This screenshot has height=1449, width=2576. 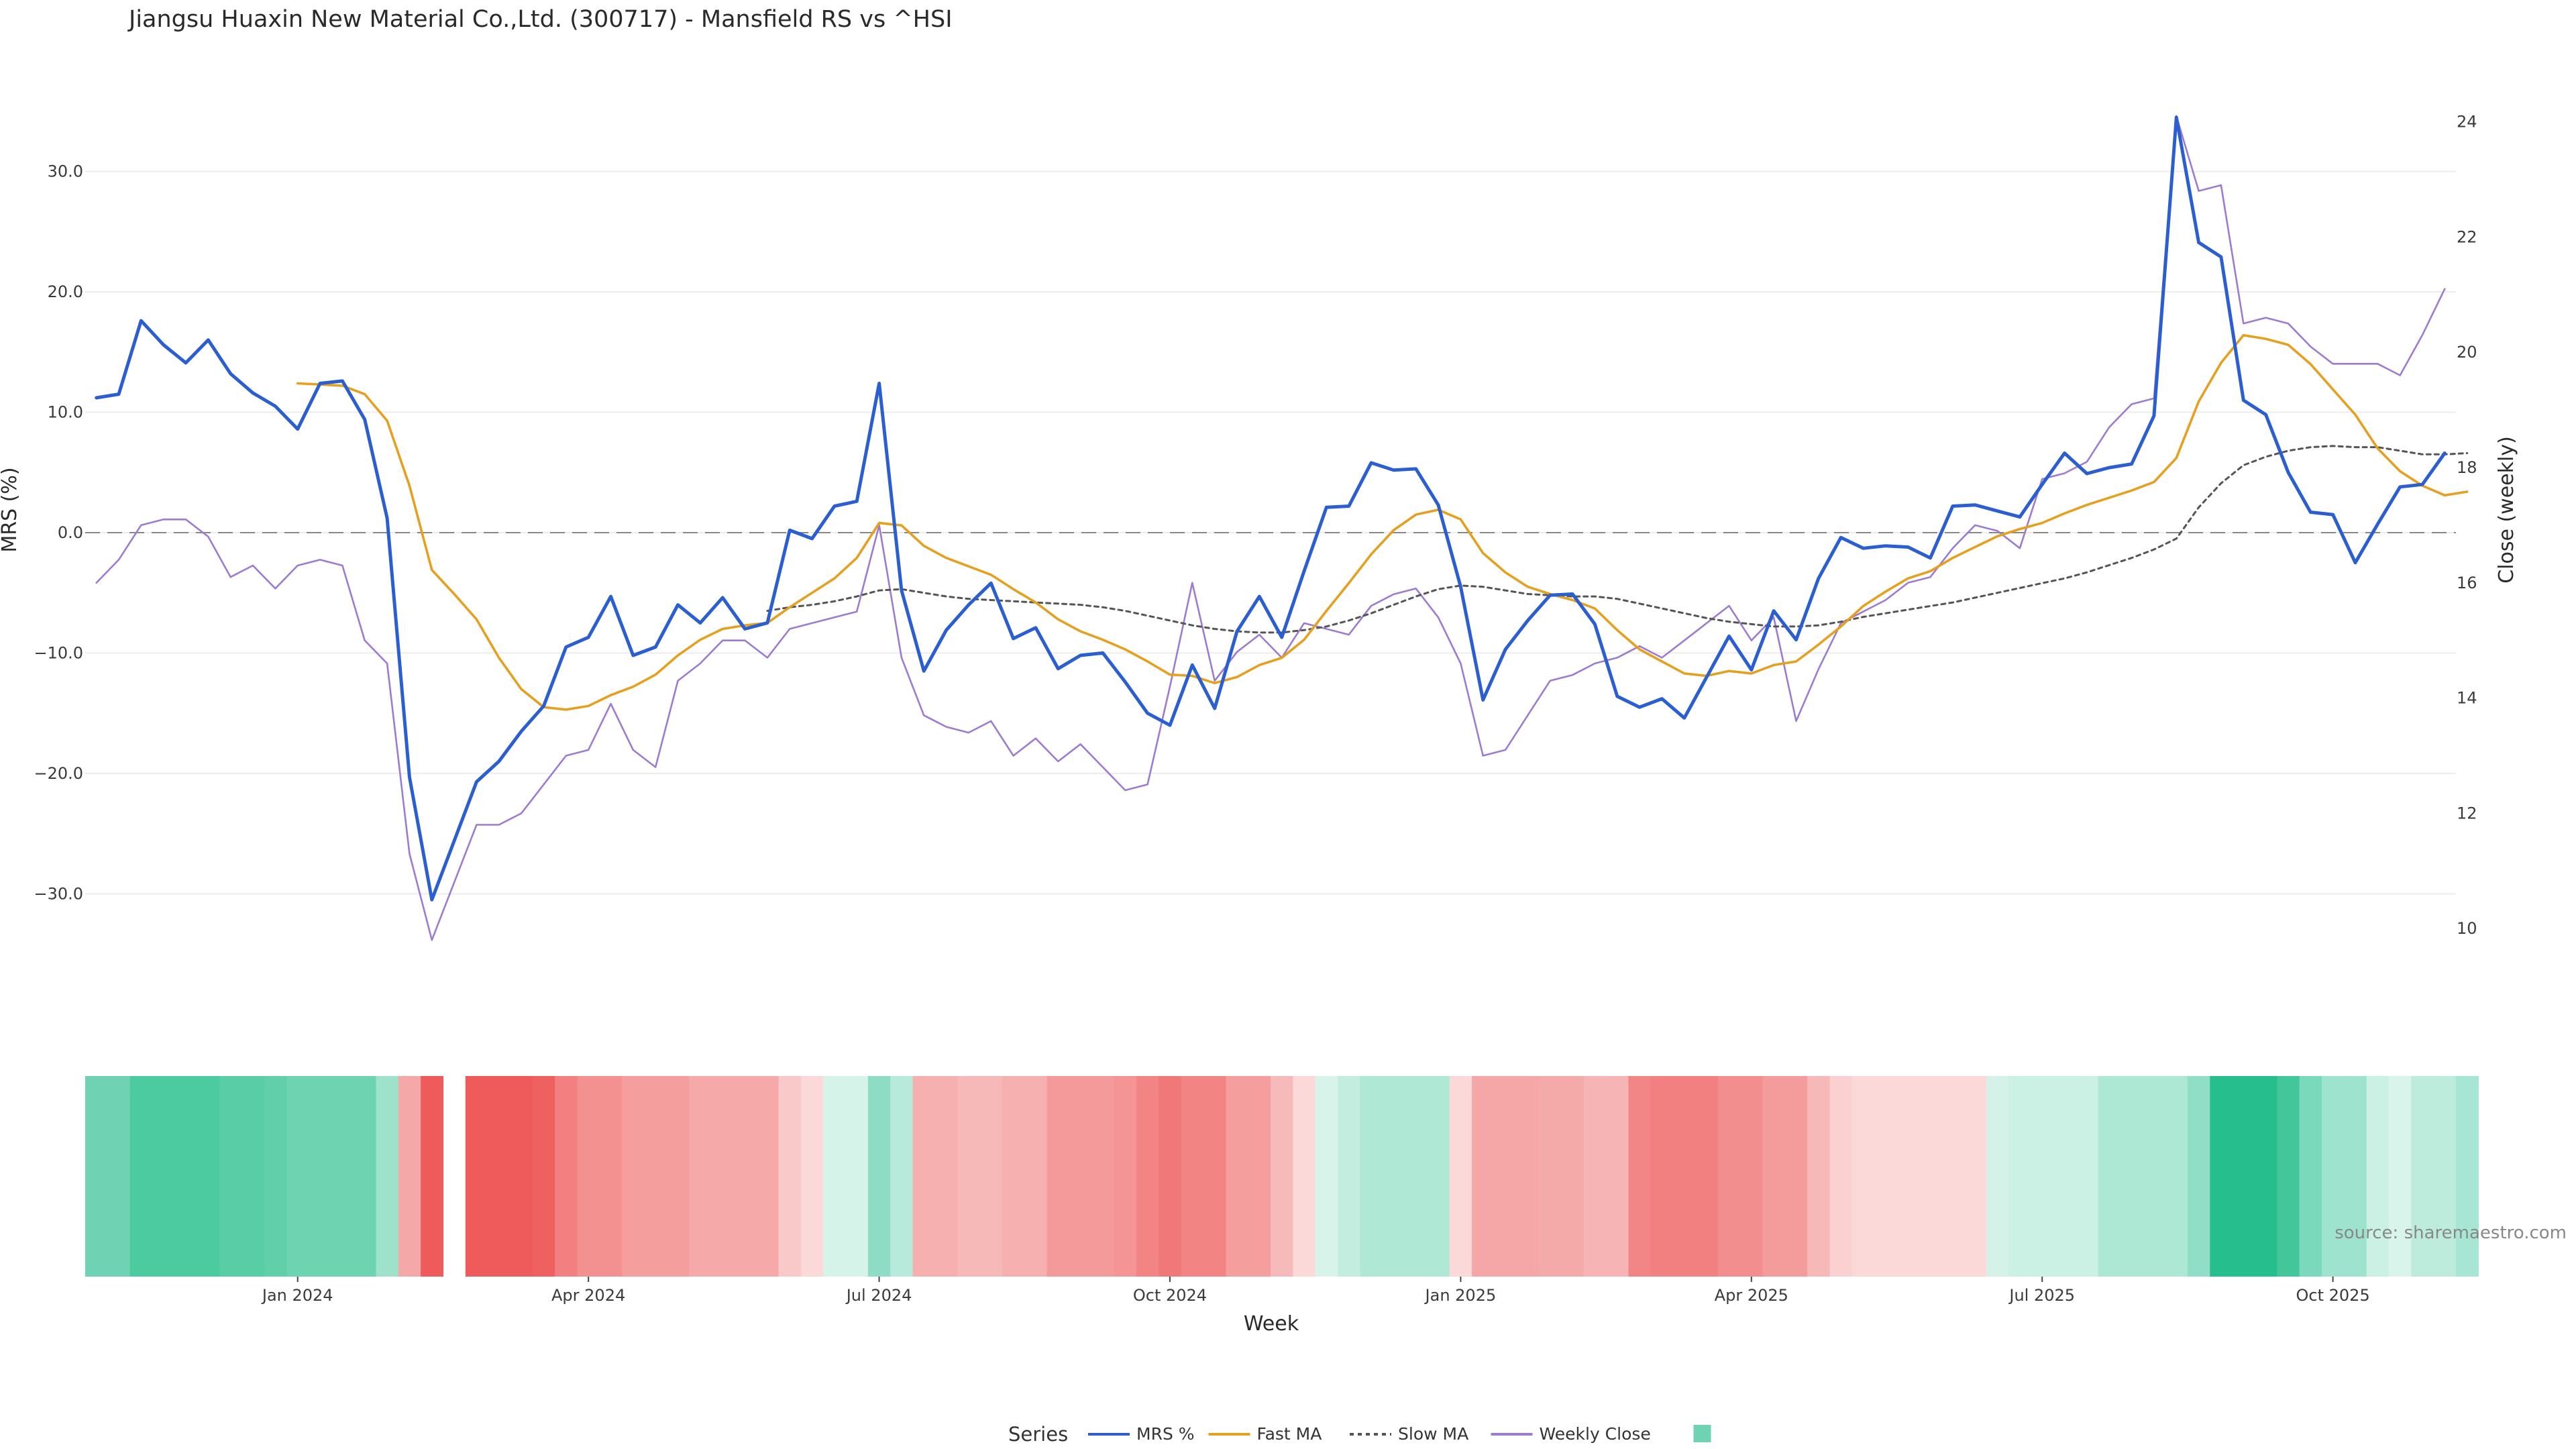 What do you see at coordinates (2467, 525) in the screenshot?
I see `right-axis-ticks: 24 22 20 18 16 14 12 10` at bounding box center [2467, 525].